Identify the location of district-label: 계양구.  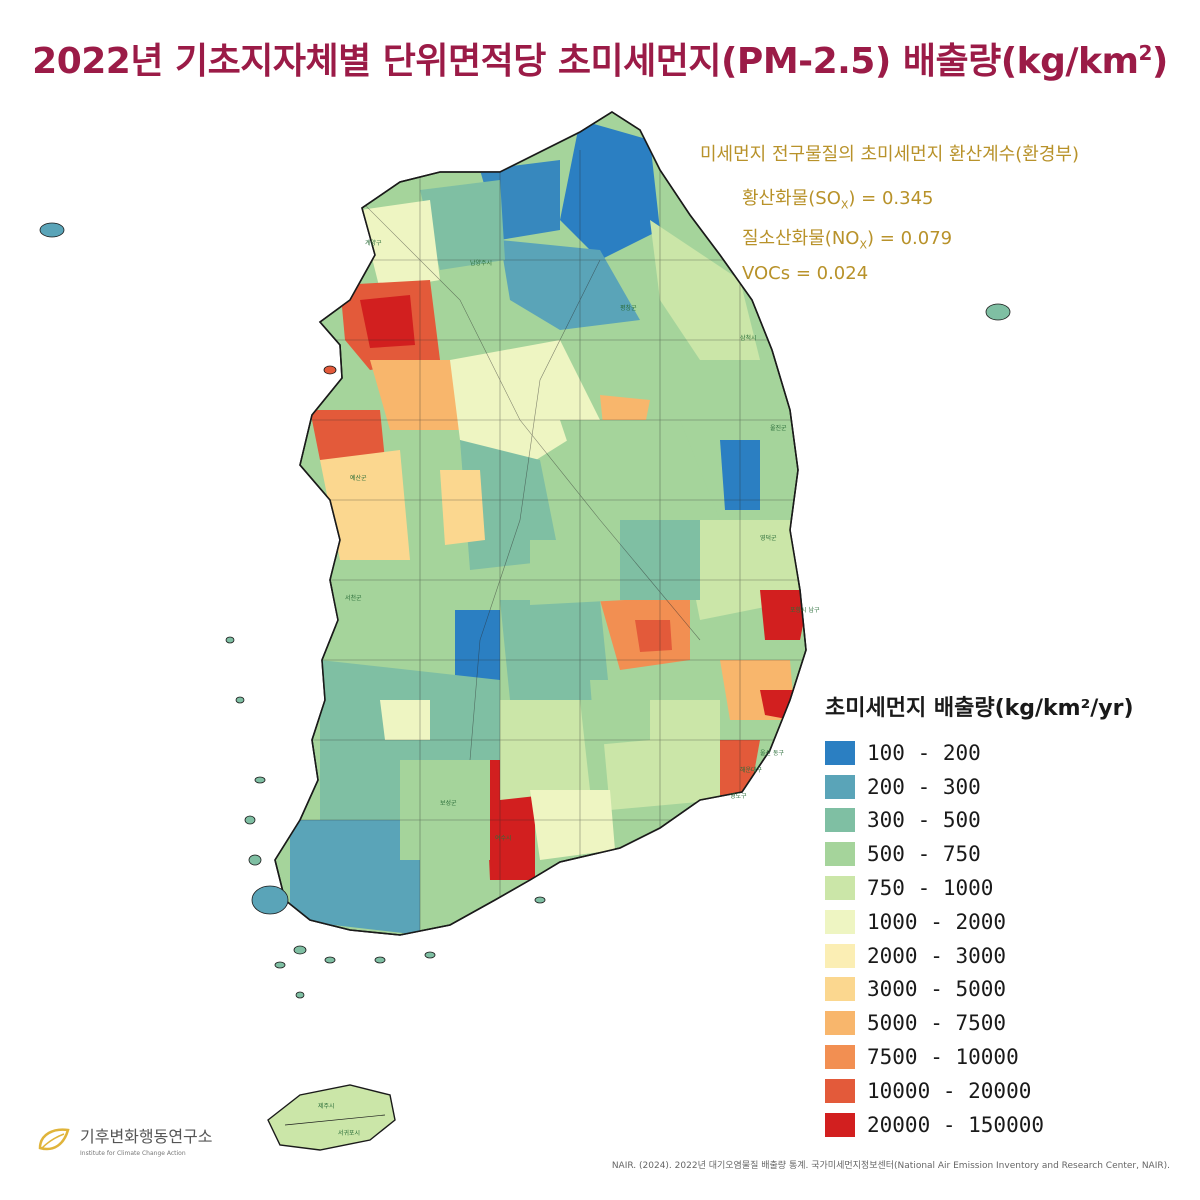
(373, 243).